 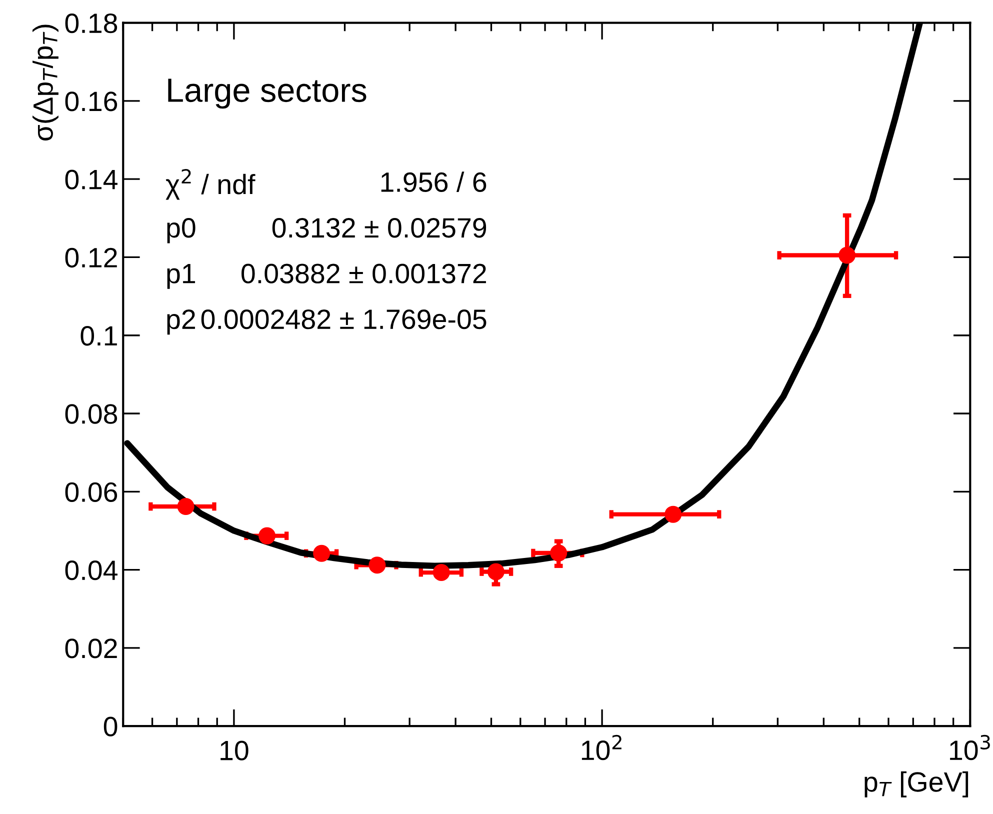 I want to click on y-tick-label: 0.14, so click(x=91, y=180).